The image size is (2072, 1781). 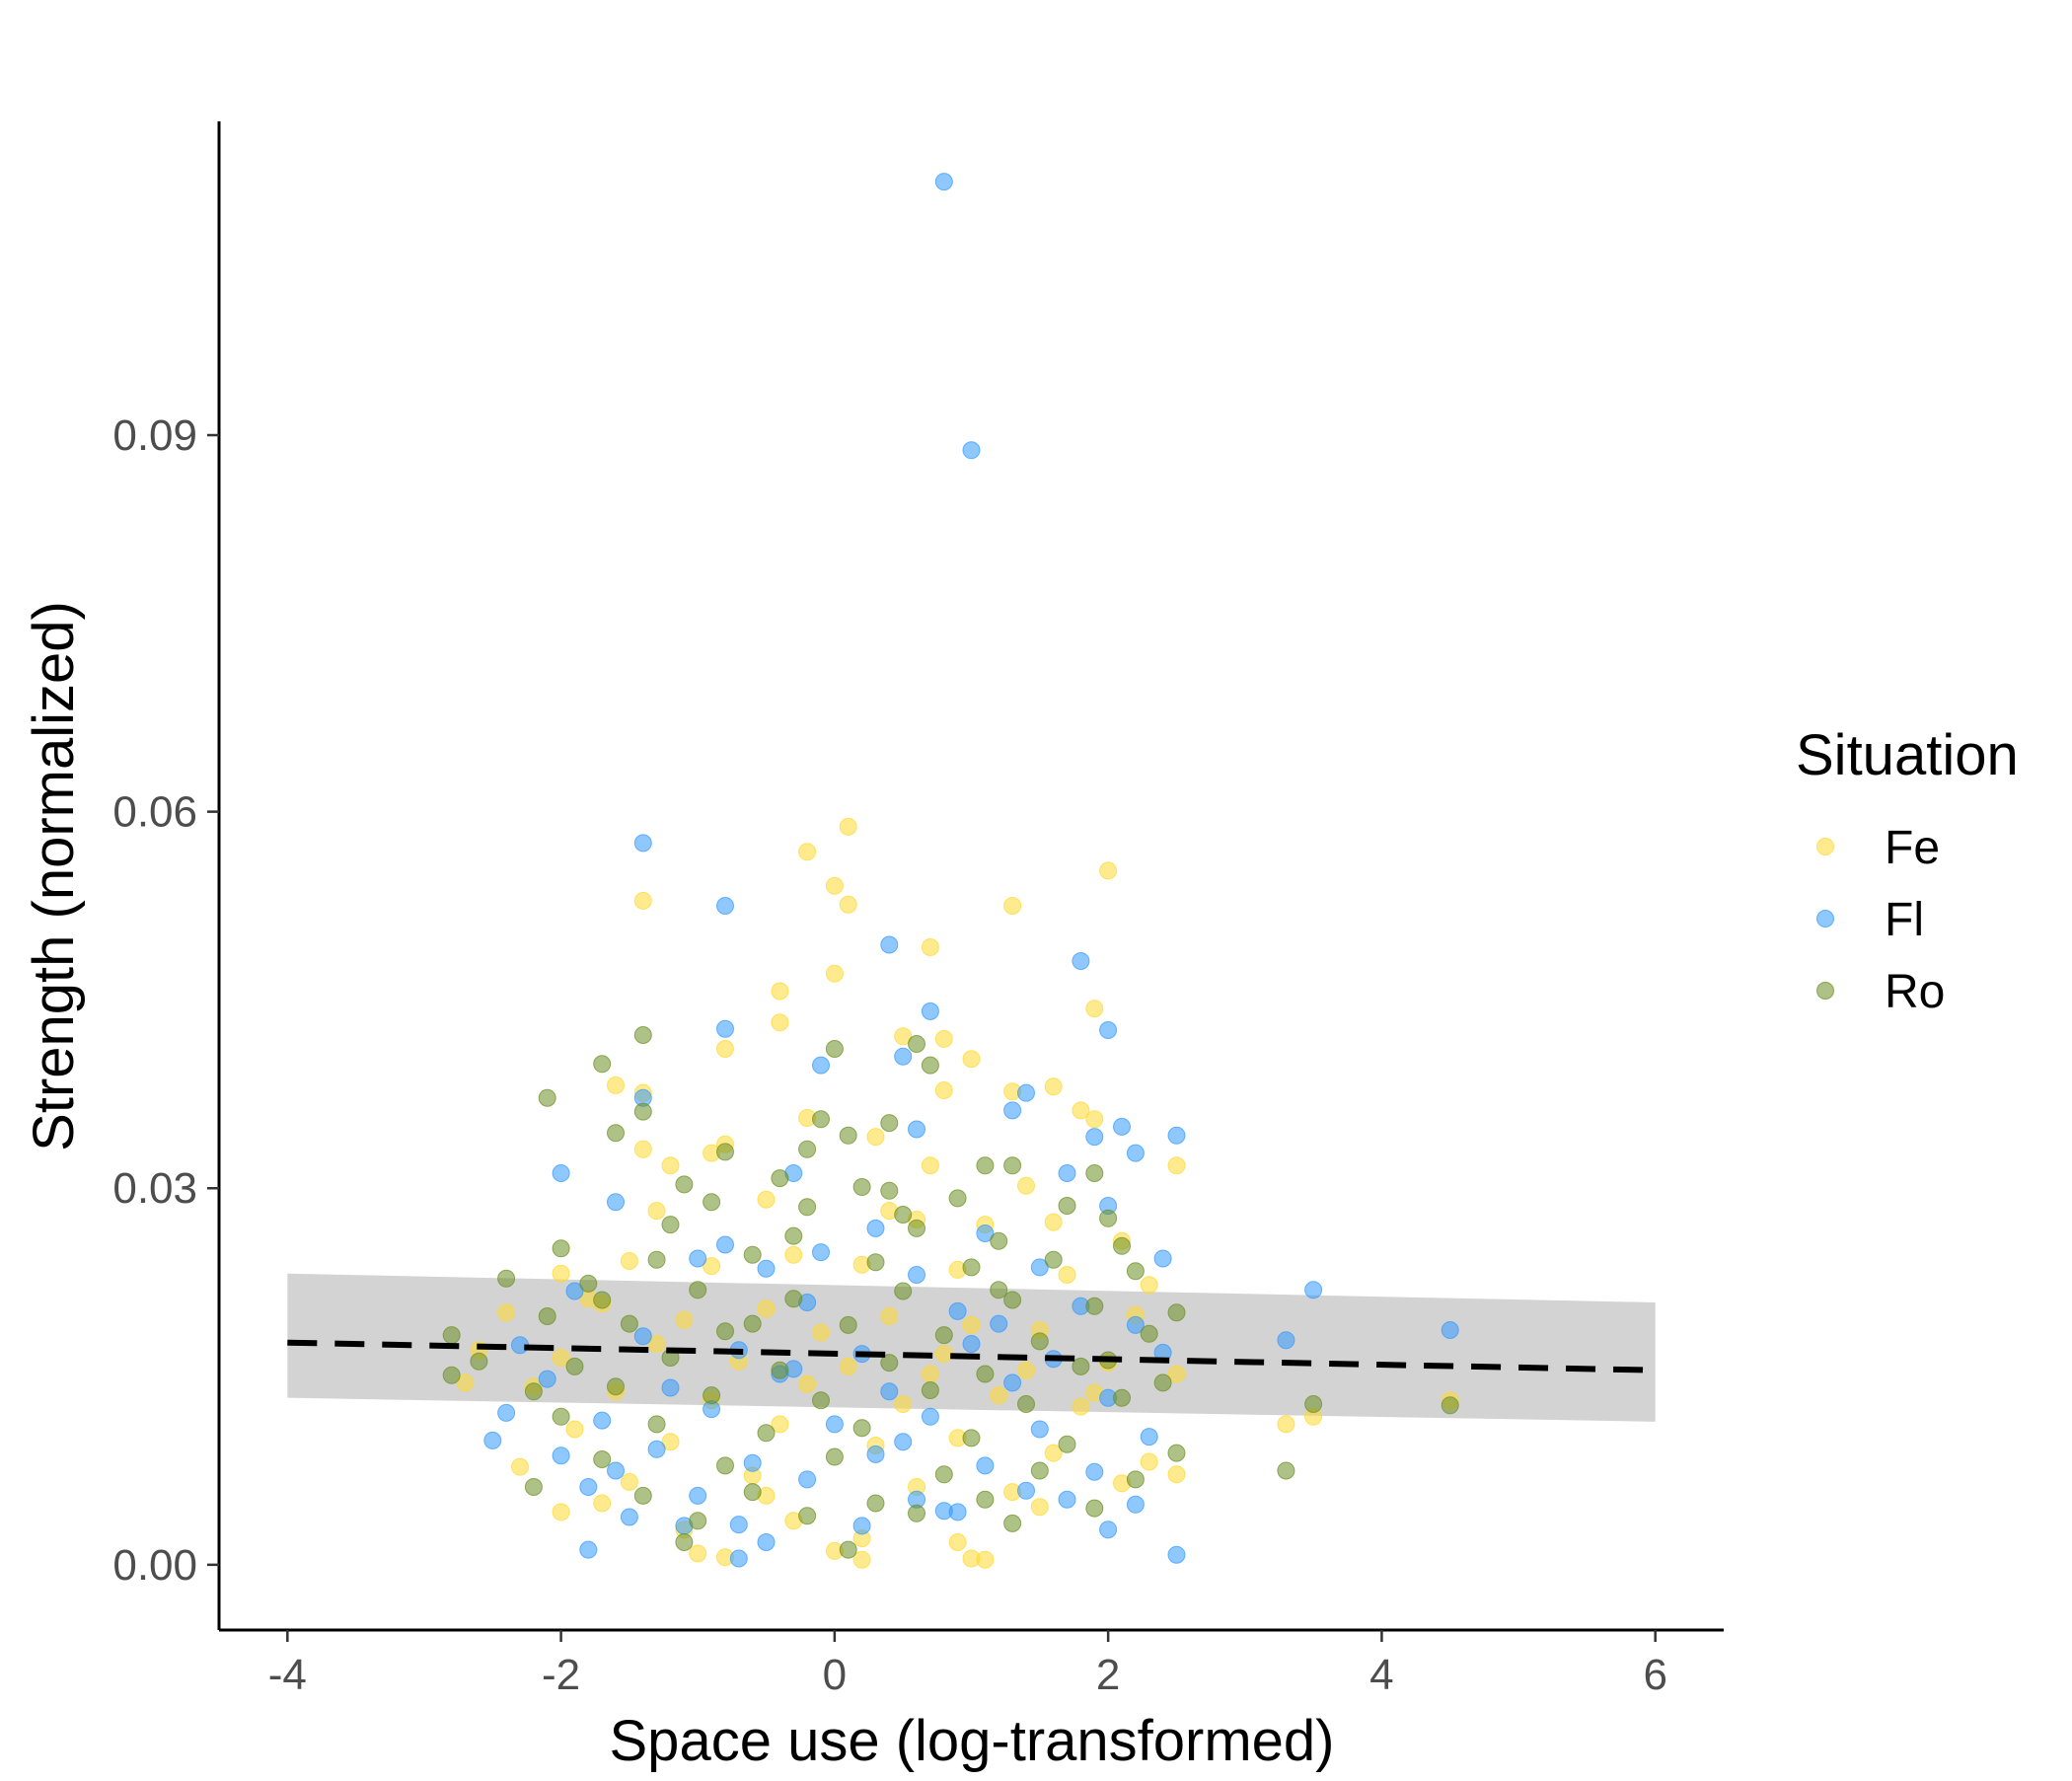 What do you see at coordinates (1907, 755) in the screenshot?
I see `legend-title: Situation` at bounding box center [1907, 755].